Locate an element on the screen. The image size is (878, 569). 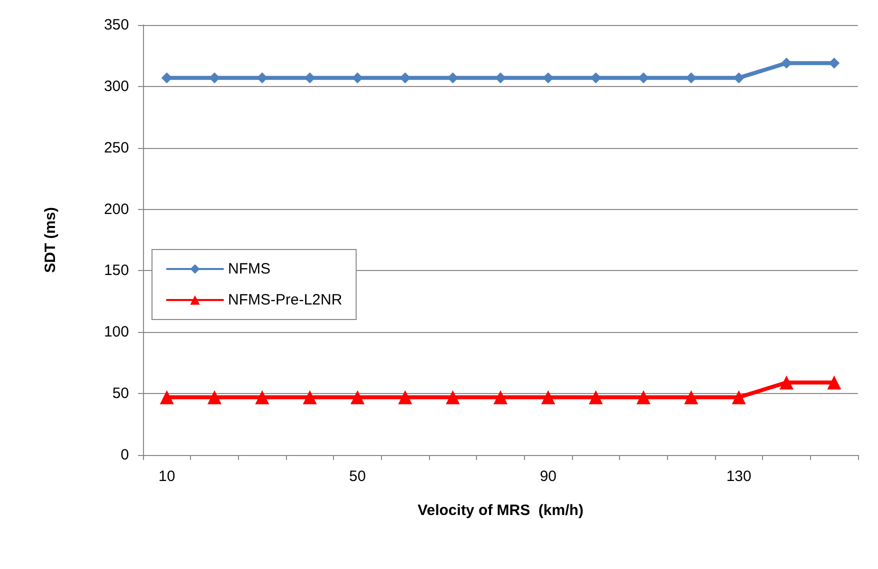
x-axis-title: Velocity of MRS (km/h) is located at coordinates (501, 510).